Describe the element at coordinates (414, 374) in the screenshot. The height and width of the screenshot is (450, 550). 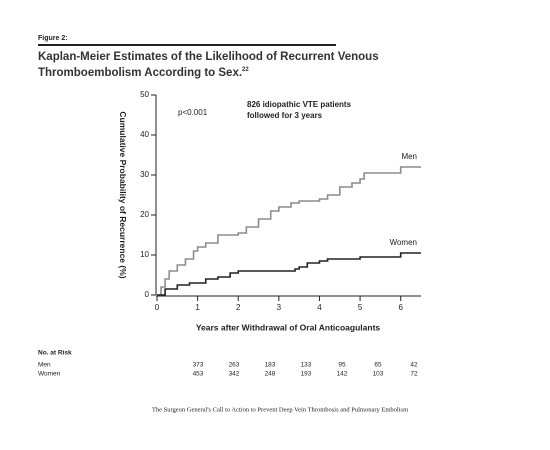
I see `risk-value: 72` at that location.